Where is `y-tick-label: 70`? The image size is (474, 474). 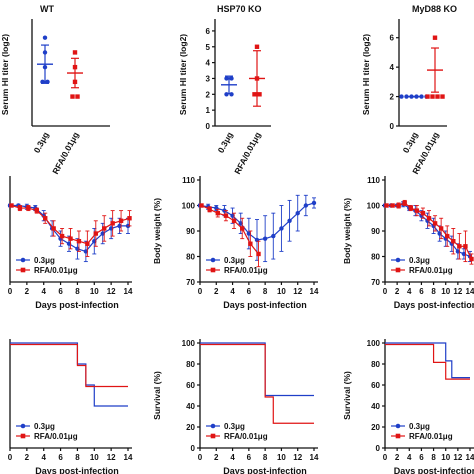
y-tick-label: 70 is located at coordinates (190, 282).